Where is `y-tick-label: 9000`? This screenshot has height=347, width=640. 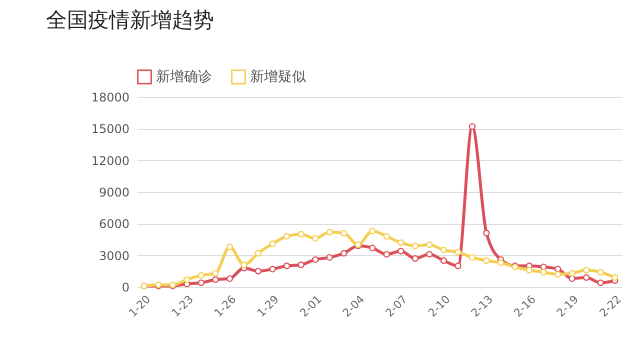 y-tick-label: 9000 is located at coordinates (114, 193).